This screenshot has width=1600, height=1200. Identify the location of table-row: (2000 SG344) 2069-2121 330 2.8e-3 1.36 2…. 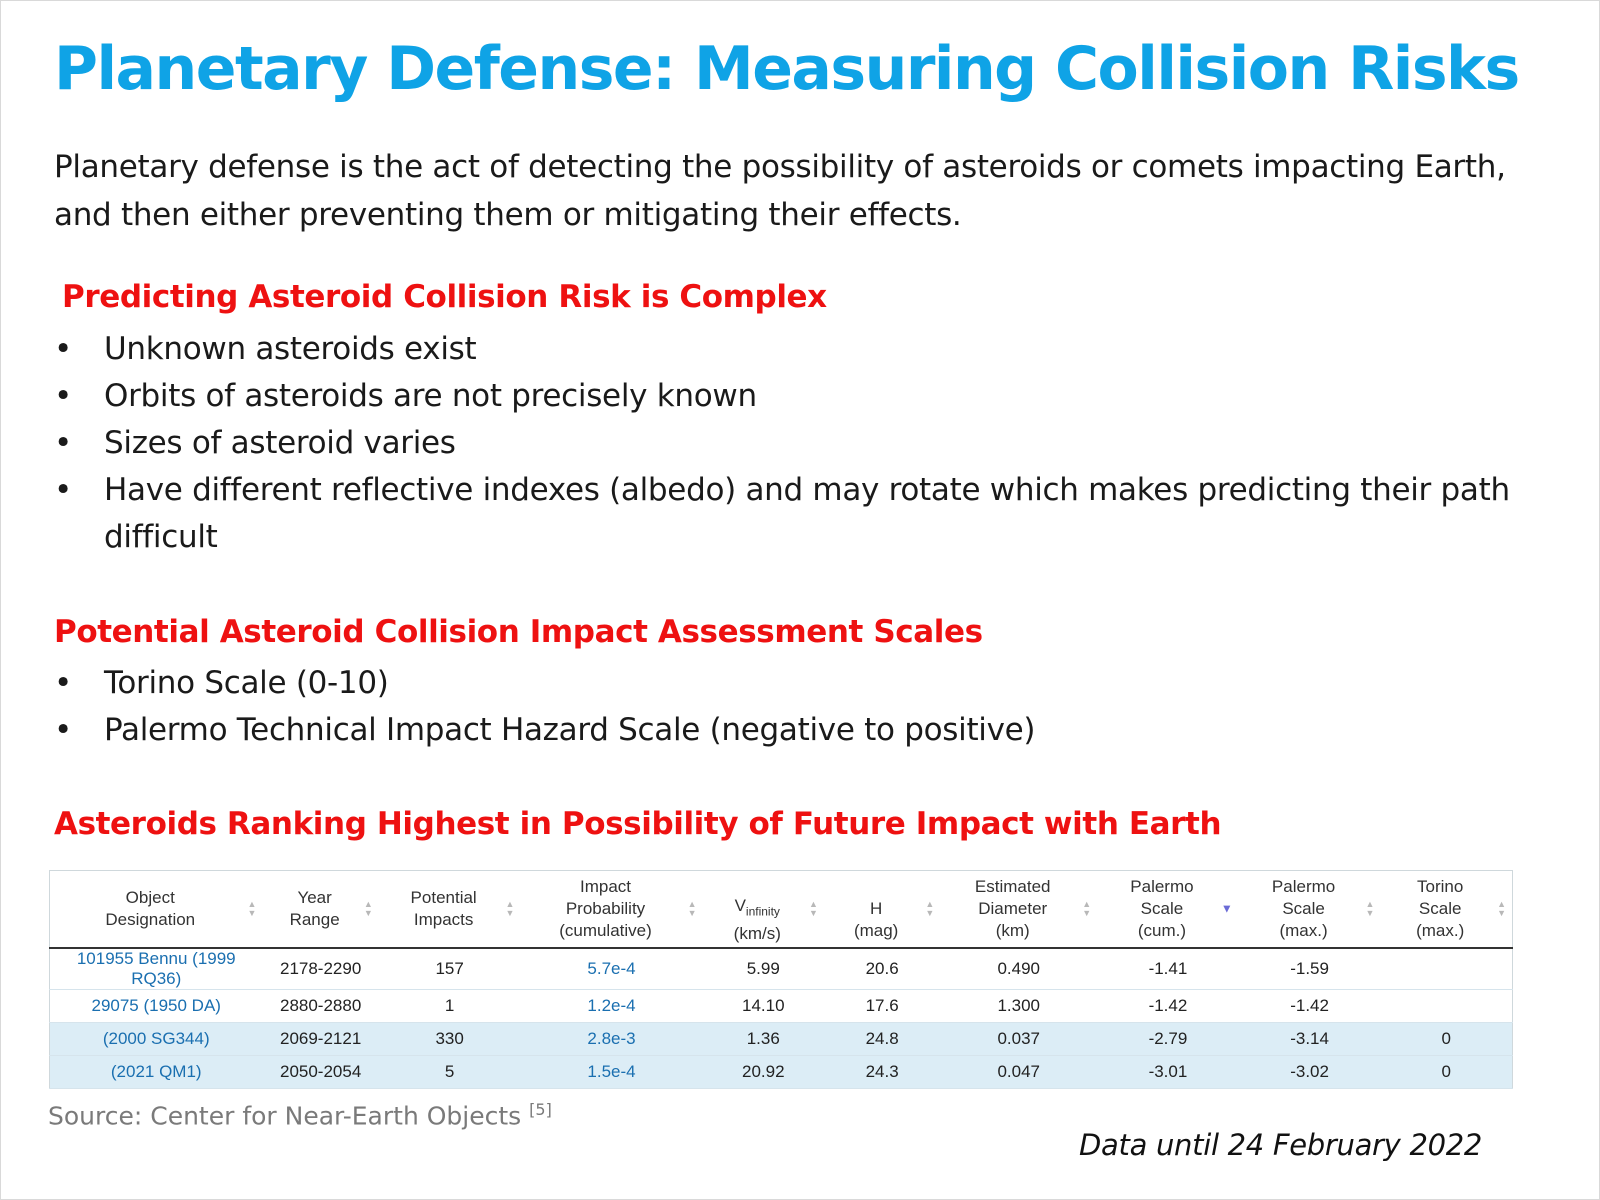
(781, 1039).